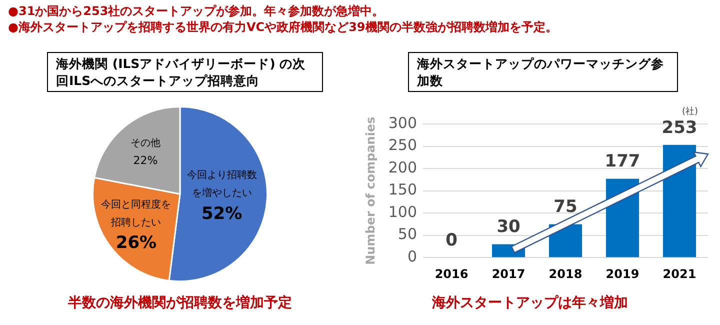  What do you see at coordinates (565, 273) in the screenshot?
I see `x-tick-label: 2018` at bounding box center [565, 273].